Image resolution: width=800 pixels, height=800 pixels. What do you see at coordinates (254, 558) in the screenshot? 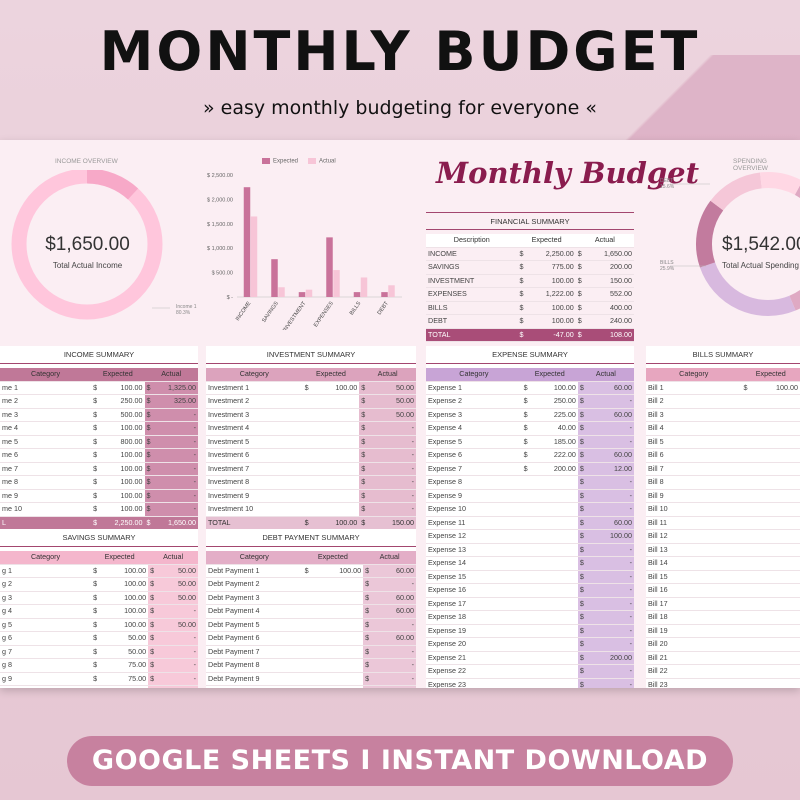
I see `header-category: Category` at bounding box center [254, 558].